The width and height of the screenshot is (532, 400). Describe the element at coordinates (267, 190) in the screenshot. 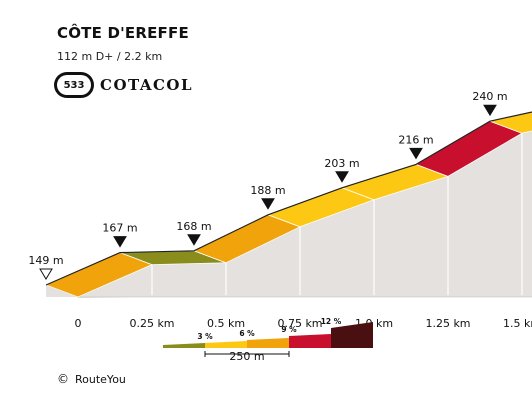

I see `elevation-label: 188 m` at that location.